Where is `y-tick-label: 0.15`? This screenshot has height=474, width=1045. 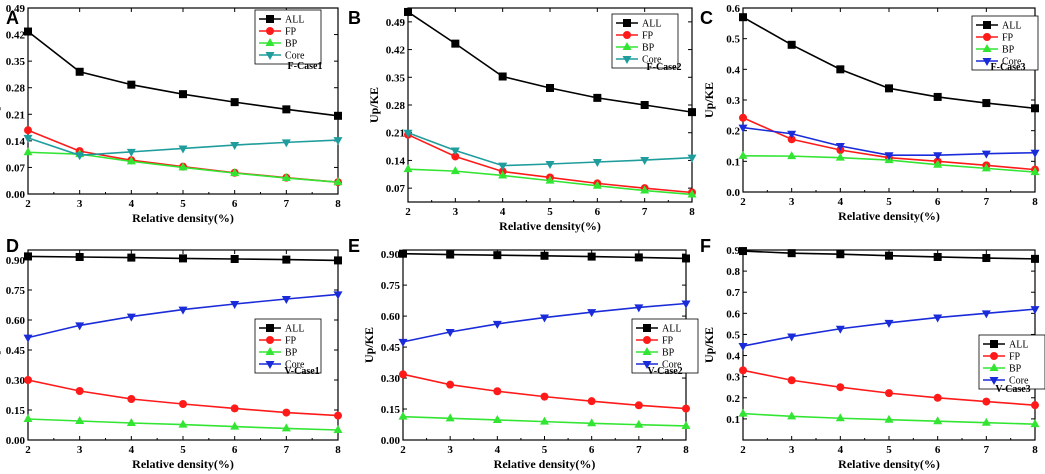 y-tick-label: 0.15 is located at coordinates (391, 410).